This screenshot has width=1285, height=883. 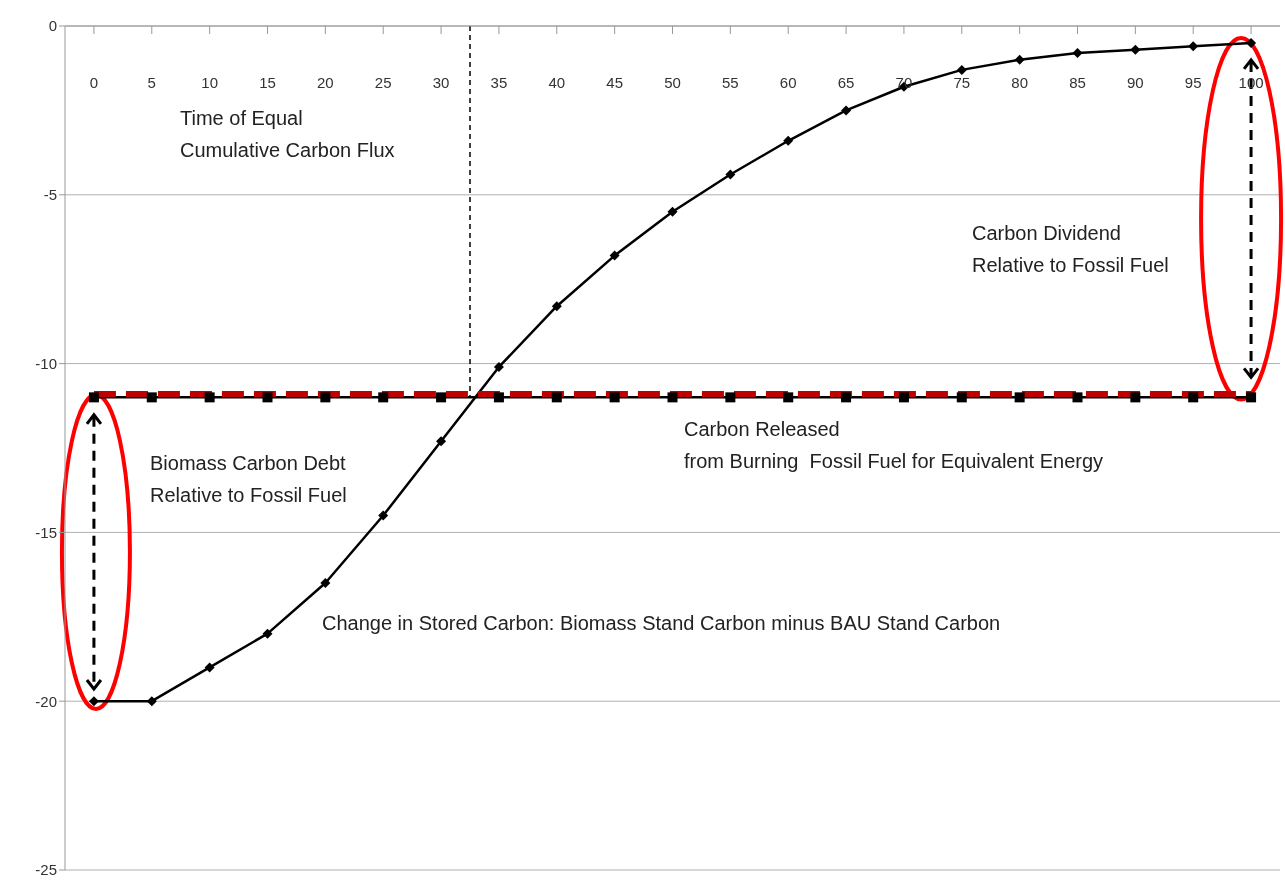 I want to click on x-tick-label: 85, so click(x=1077, y=82).